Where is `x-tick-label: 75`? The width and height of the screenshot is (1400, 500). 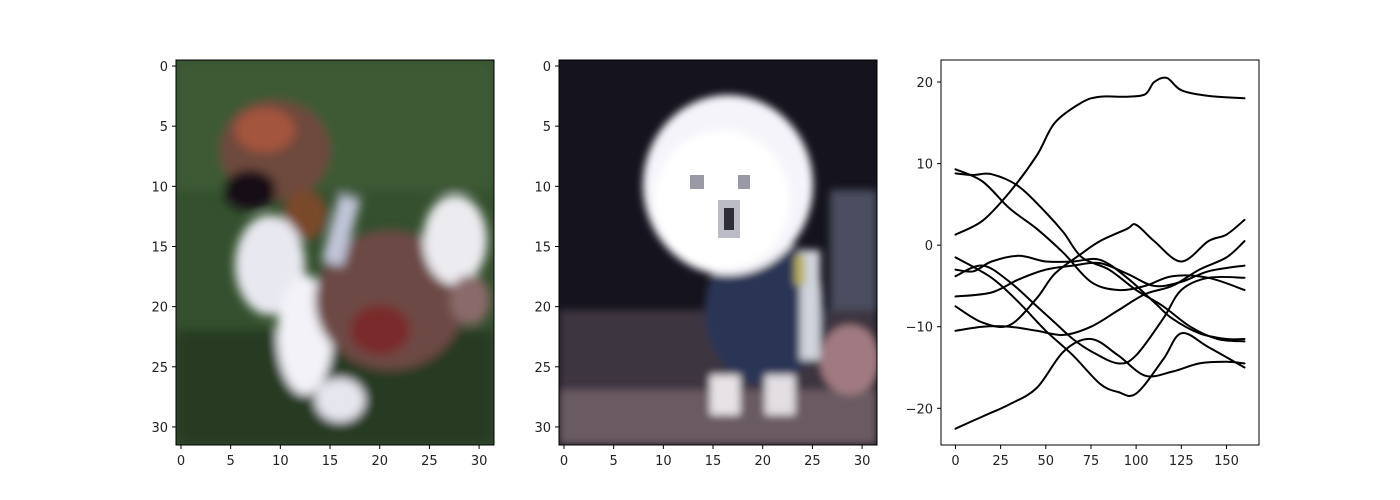
x-tick-label: 75 is located at coordinates (1091, 461).